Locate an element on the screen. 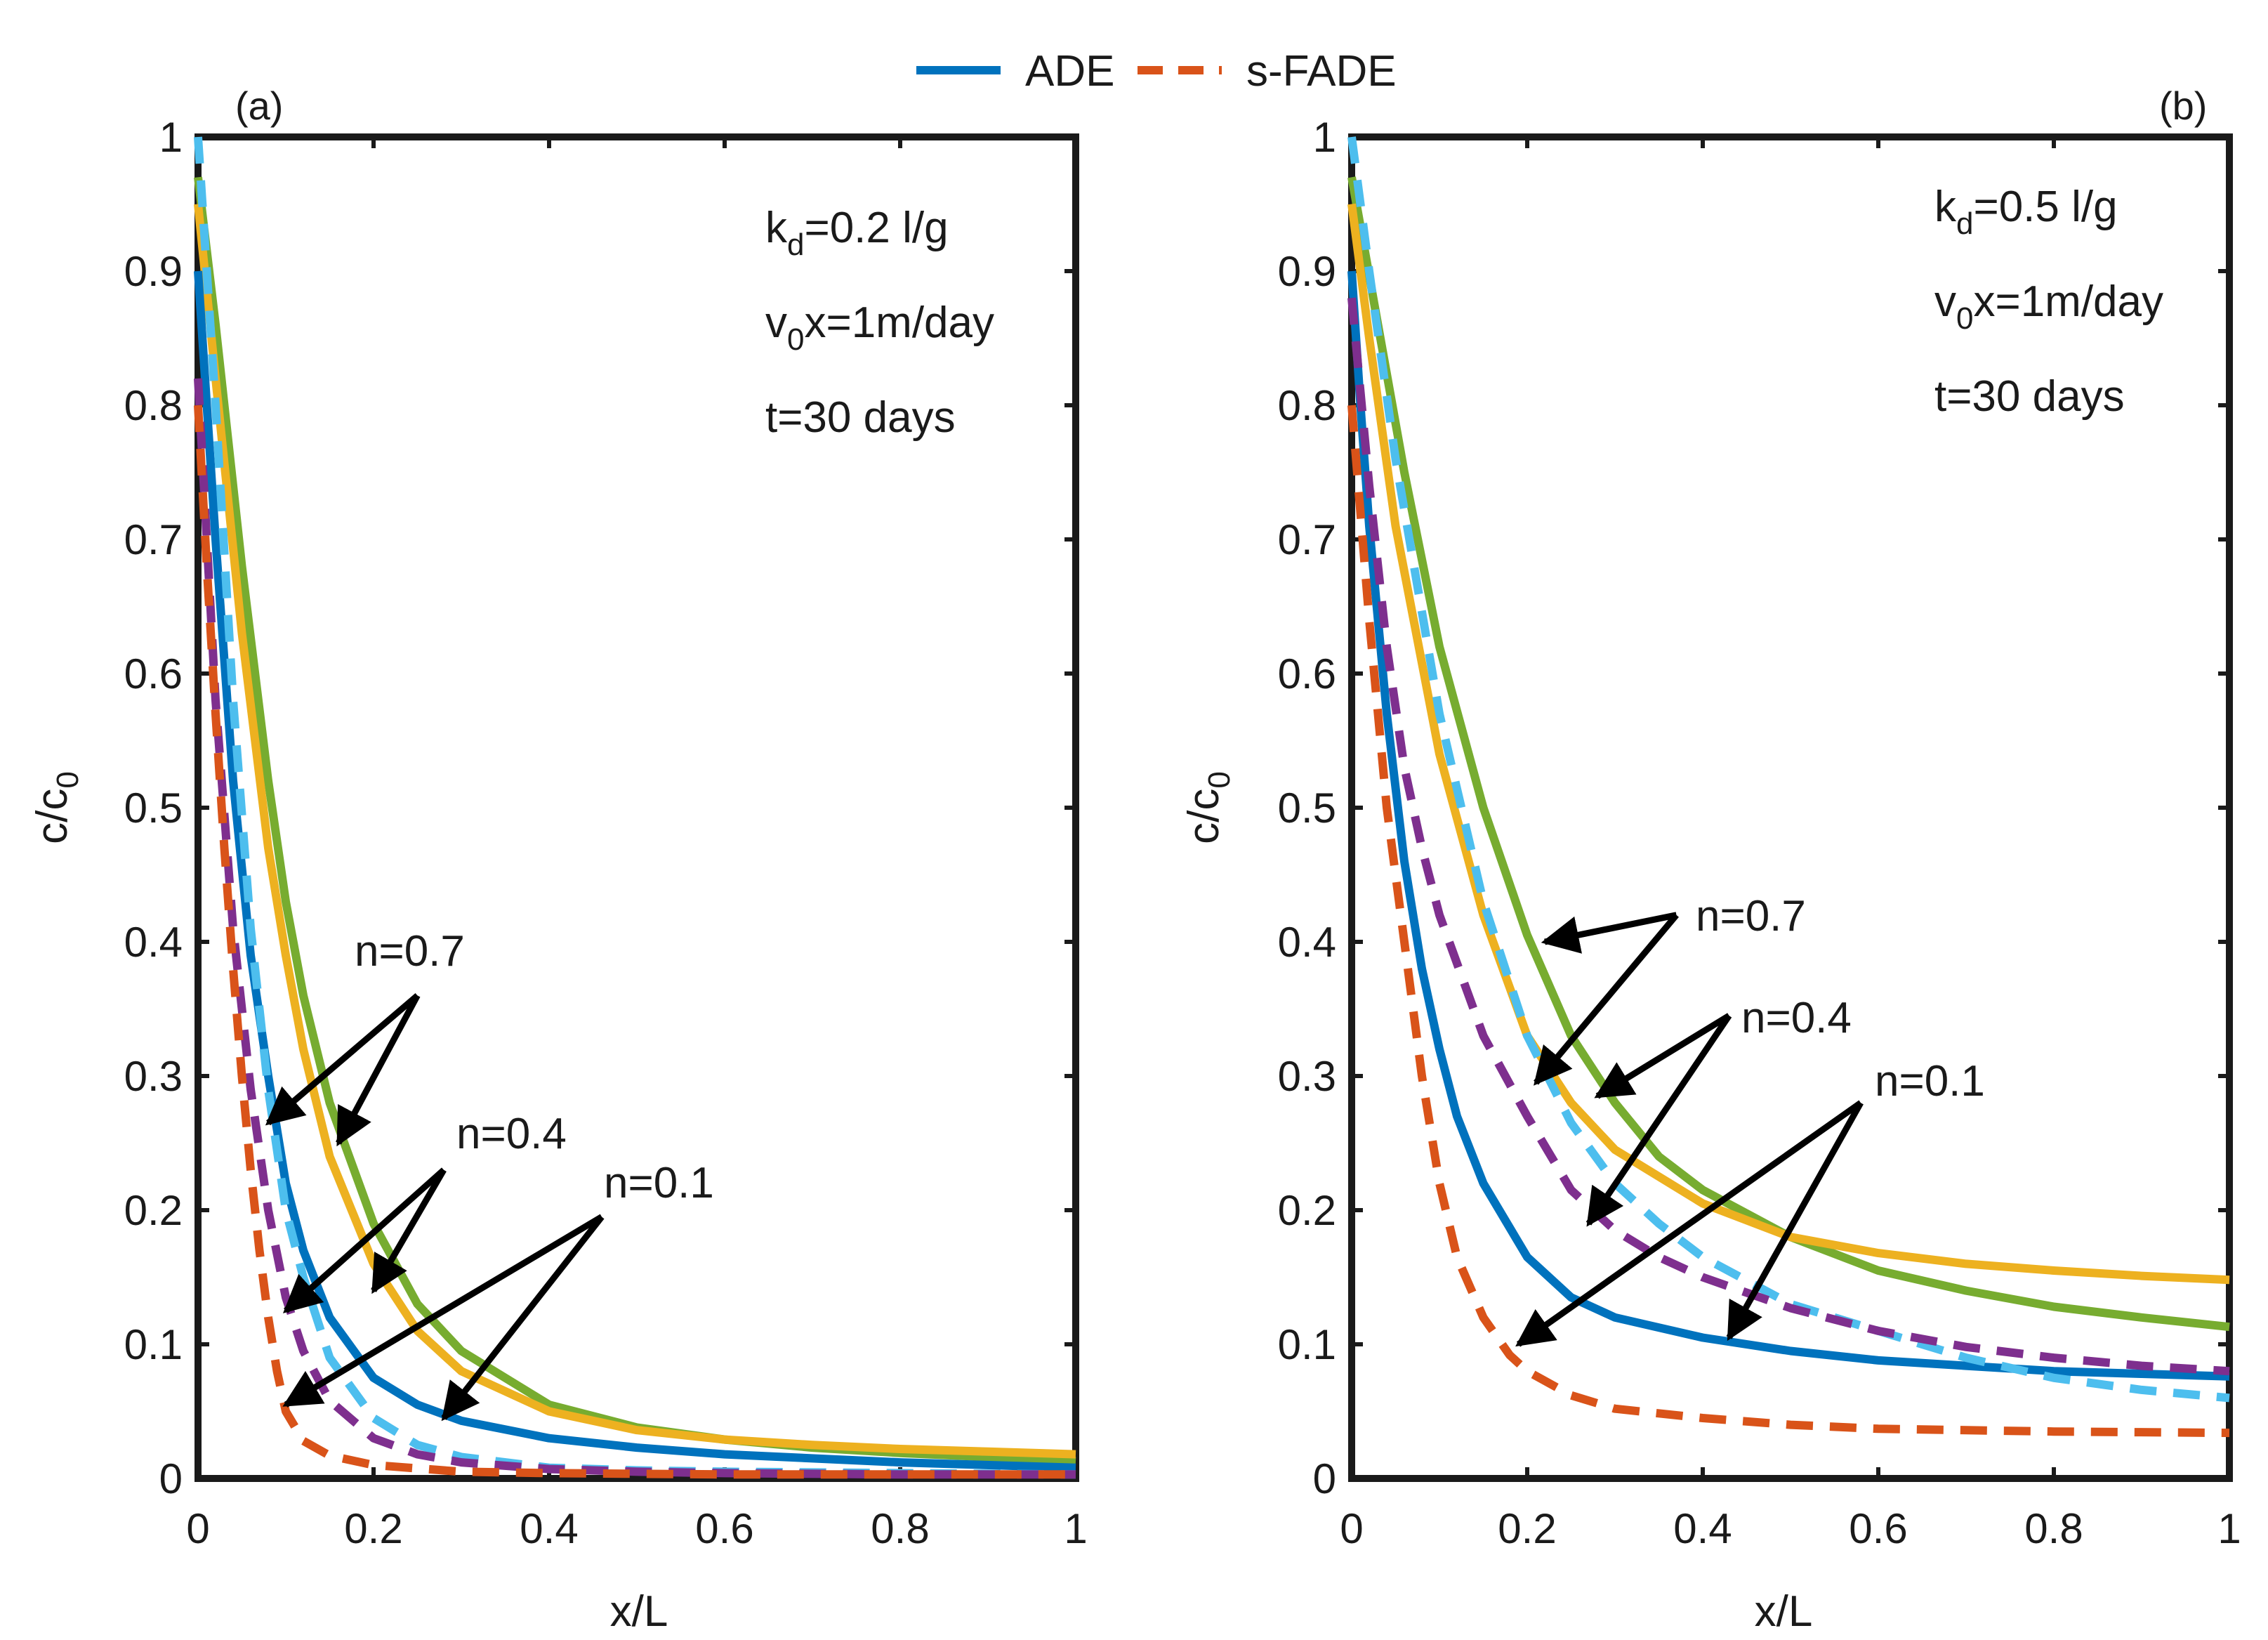  panel-b-ytick-label: 0.1 is located at coordinates (1307, 1344).